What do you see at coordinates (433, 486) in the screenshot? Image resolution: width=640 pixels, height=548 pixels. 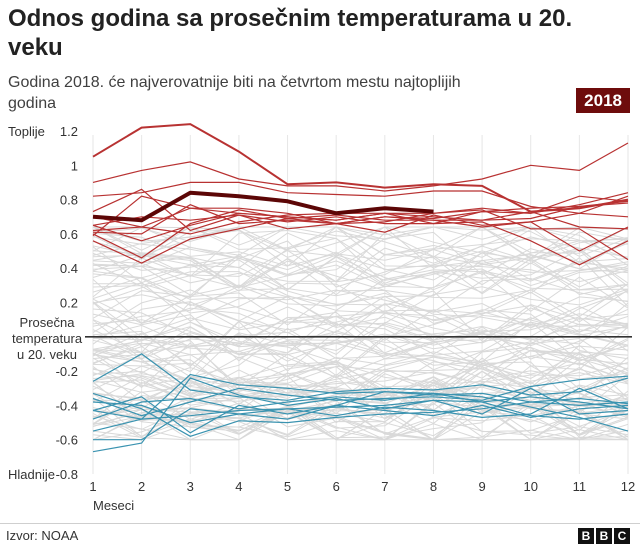 I see `x-tick-label: 8` at bounding box center [433, 486].